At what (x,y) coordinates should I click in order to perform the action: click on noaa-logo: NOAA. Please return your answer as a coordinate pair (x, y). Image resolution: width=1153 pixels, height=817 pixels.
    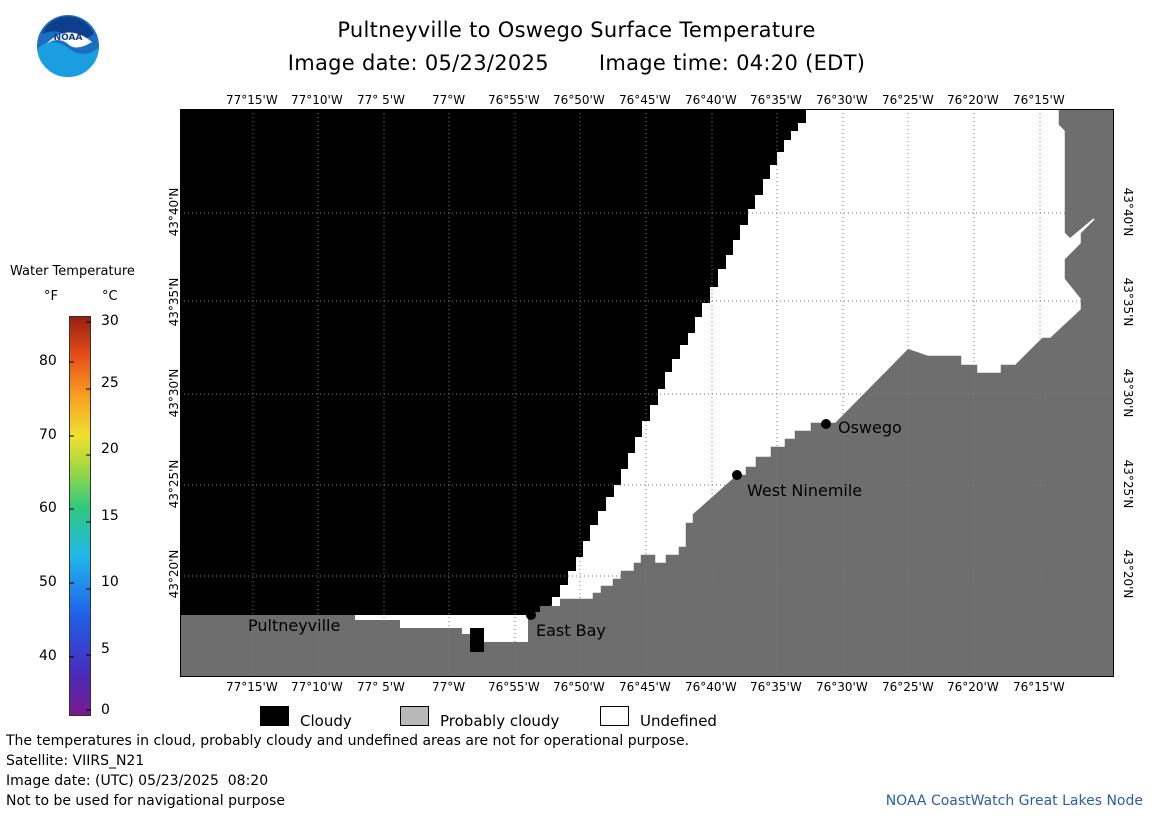
    Looking at the image, I should click on (68, 46).